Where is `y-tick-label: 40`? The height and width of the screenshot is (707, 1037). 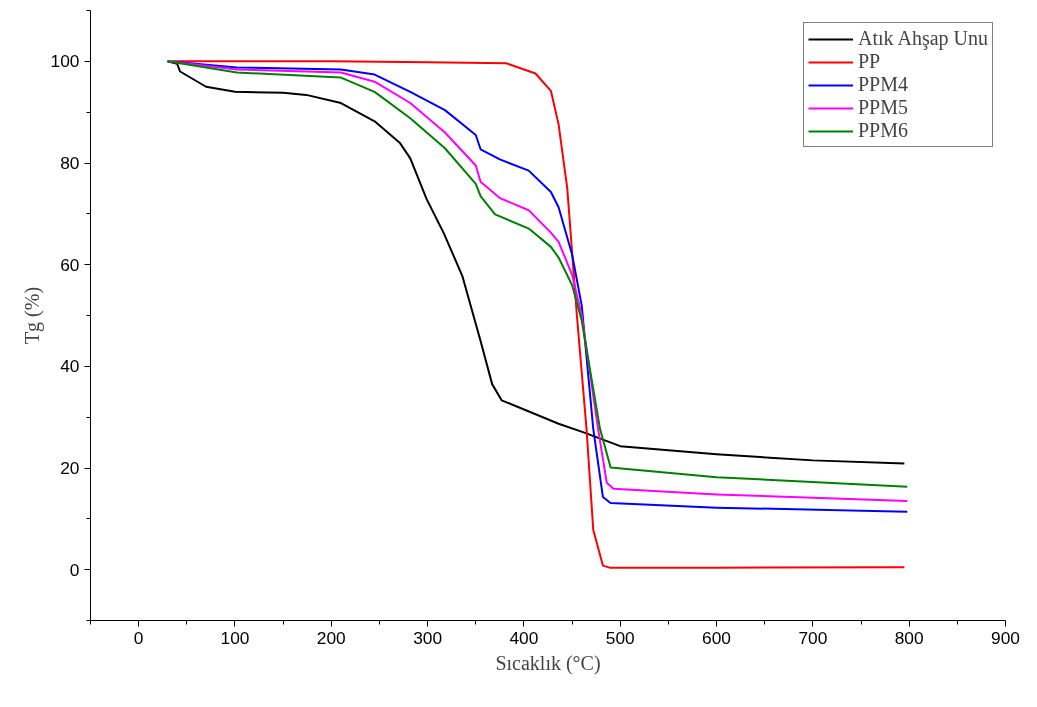
y-tick-label: 40 is located at coordinates (70, 366).